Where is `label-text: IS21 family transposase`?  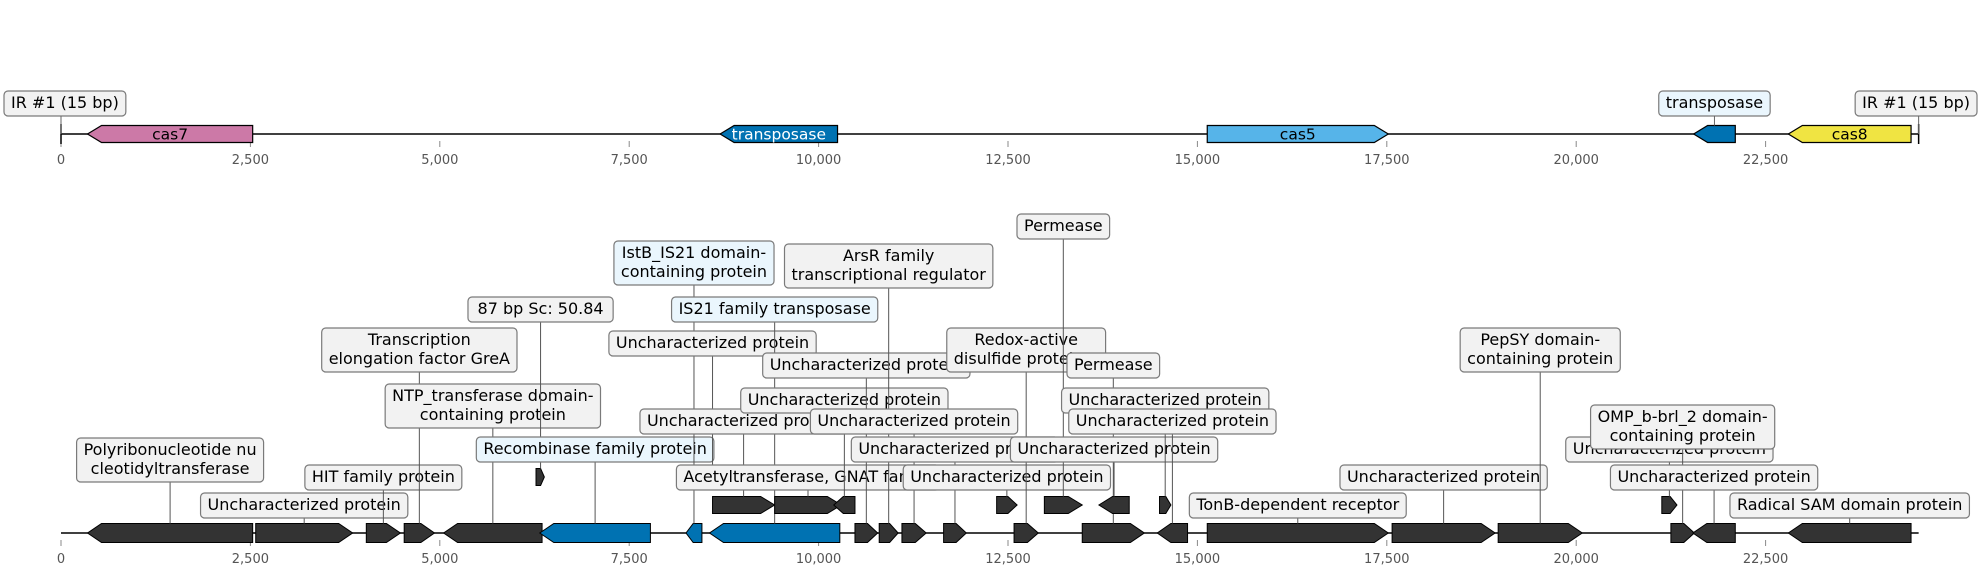 label-text: IS21 family transposase is located at coordinates (775, 308).